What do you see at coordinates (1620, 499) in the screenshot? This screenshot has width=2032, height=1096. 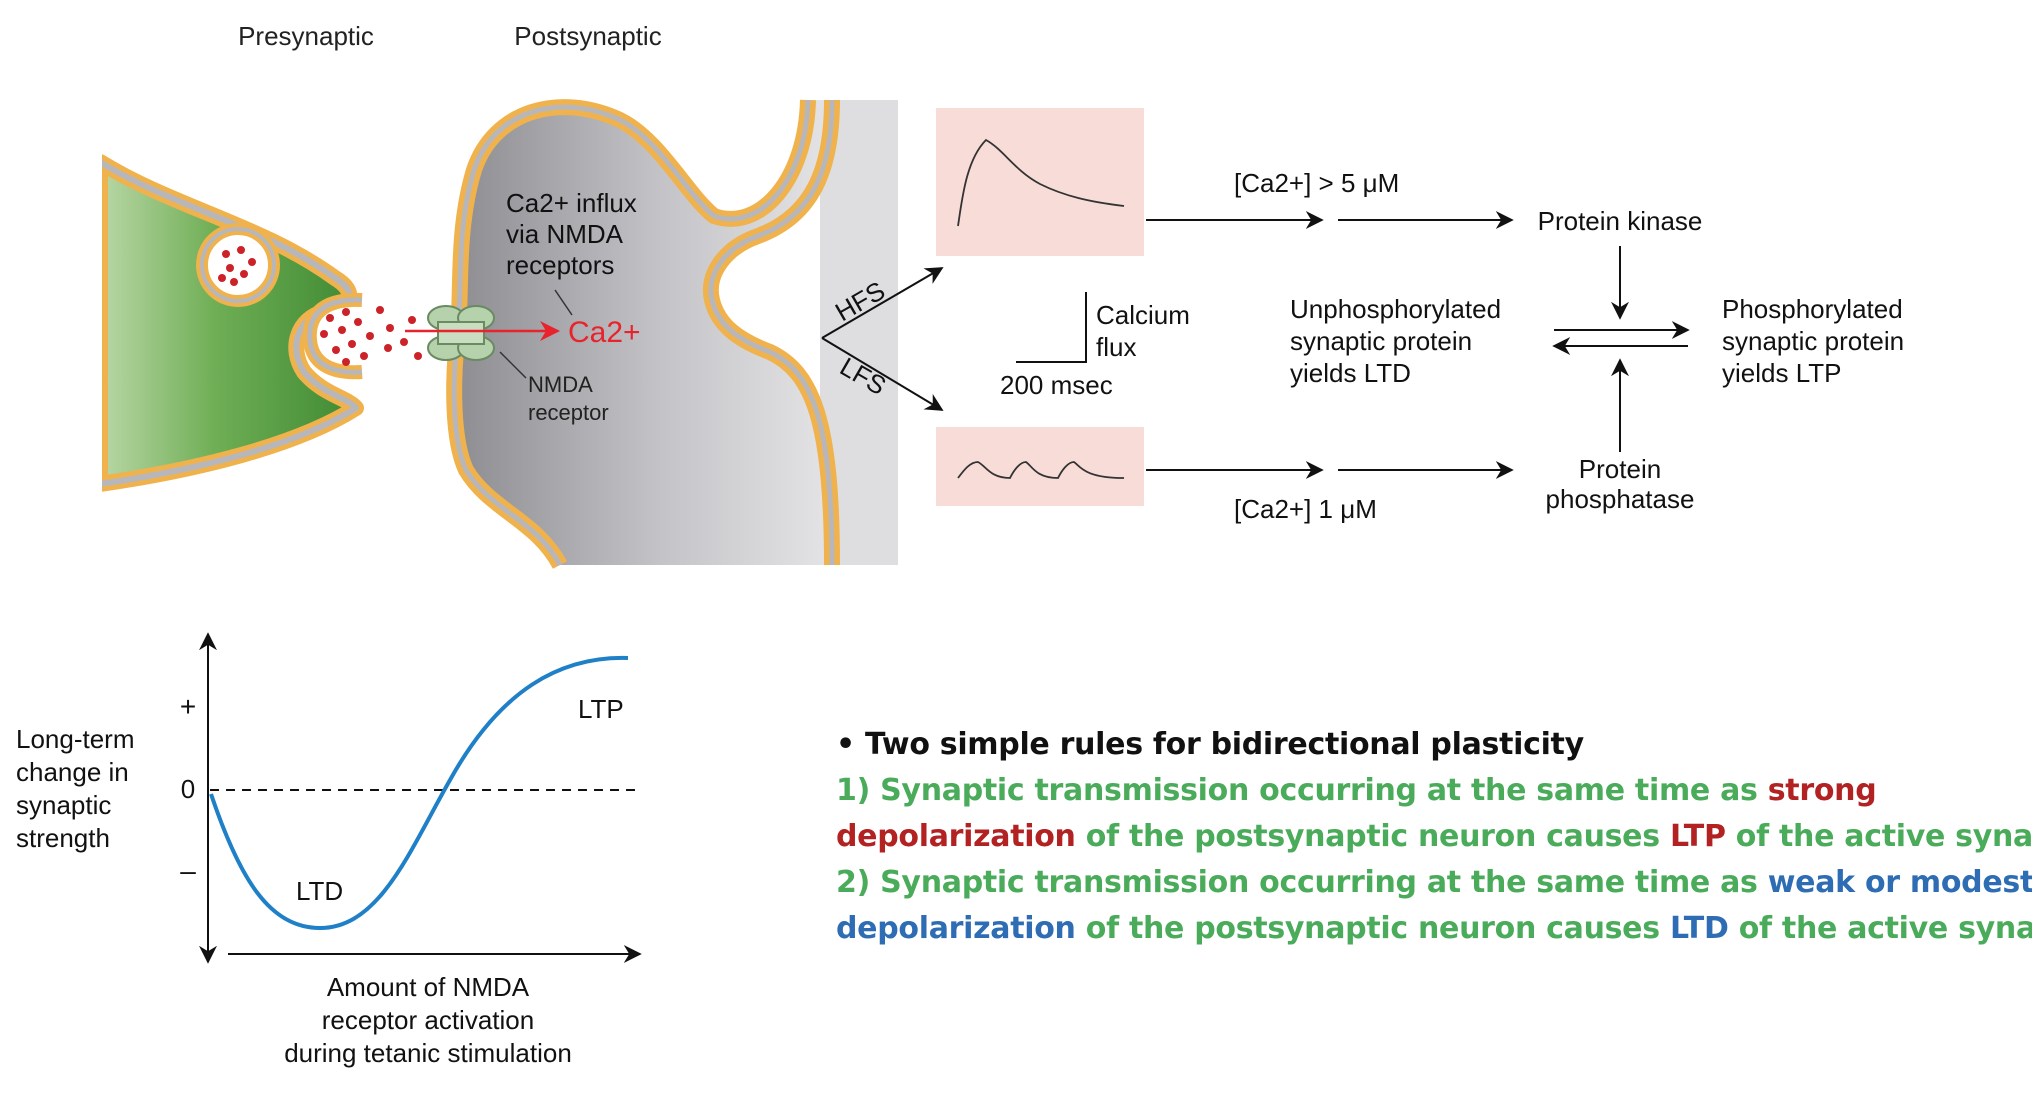 I see `protein-phosphatase-label-line2: phosphatase` at bounding box center [1620, 499].